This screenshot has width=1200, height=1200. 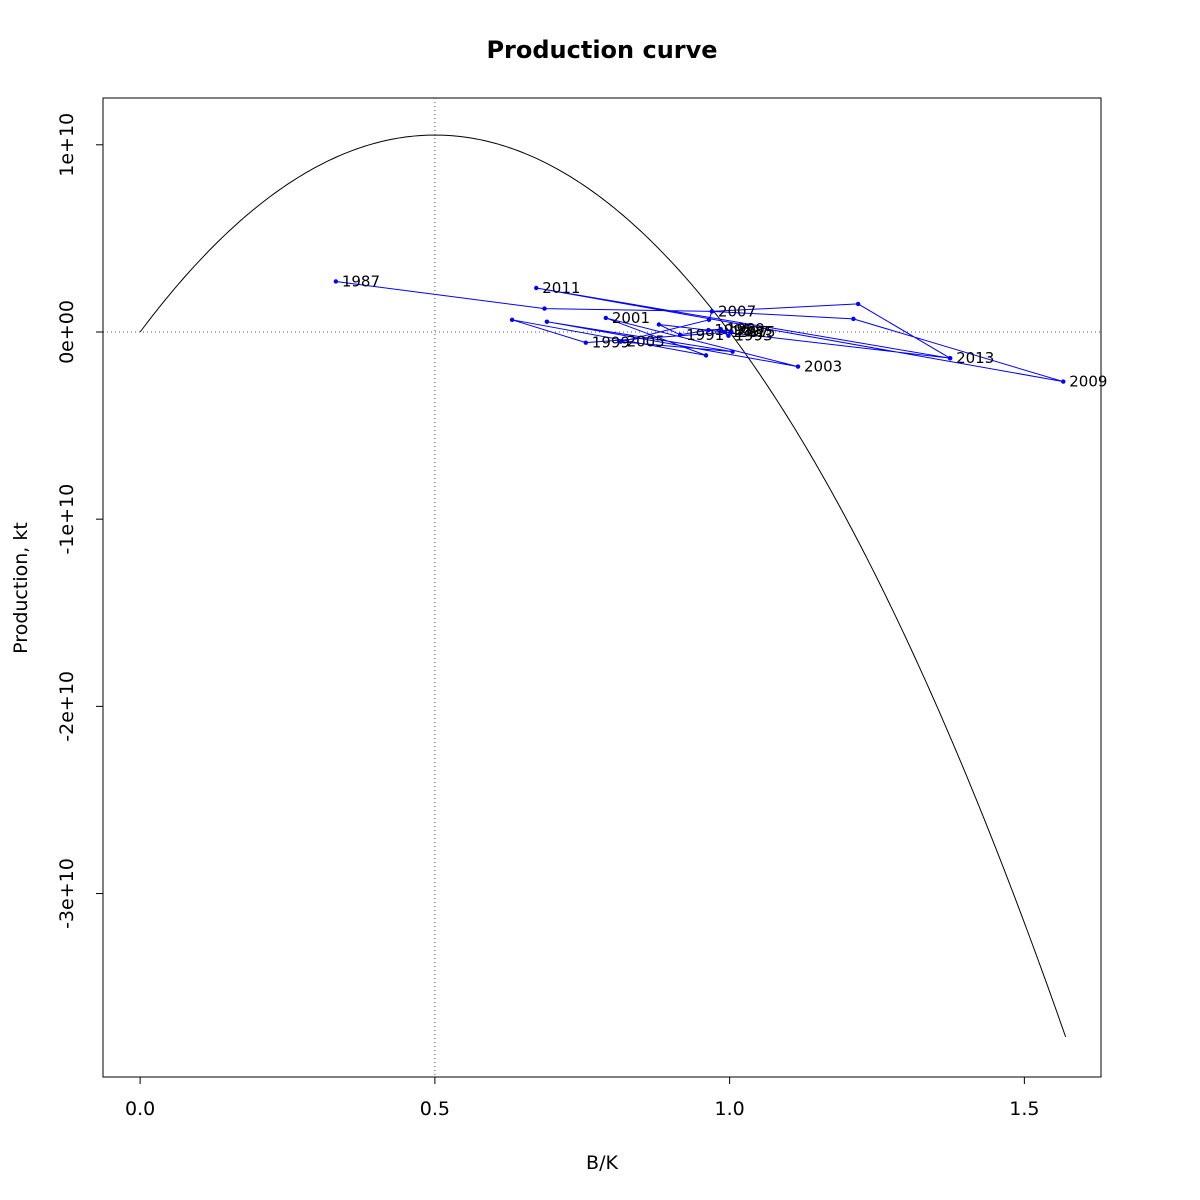 I want to click on x-tick-label: 0.0, so click(x=140, y=1109).